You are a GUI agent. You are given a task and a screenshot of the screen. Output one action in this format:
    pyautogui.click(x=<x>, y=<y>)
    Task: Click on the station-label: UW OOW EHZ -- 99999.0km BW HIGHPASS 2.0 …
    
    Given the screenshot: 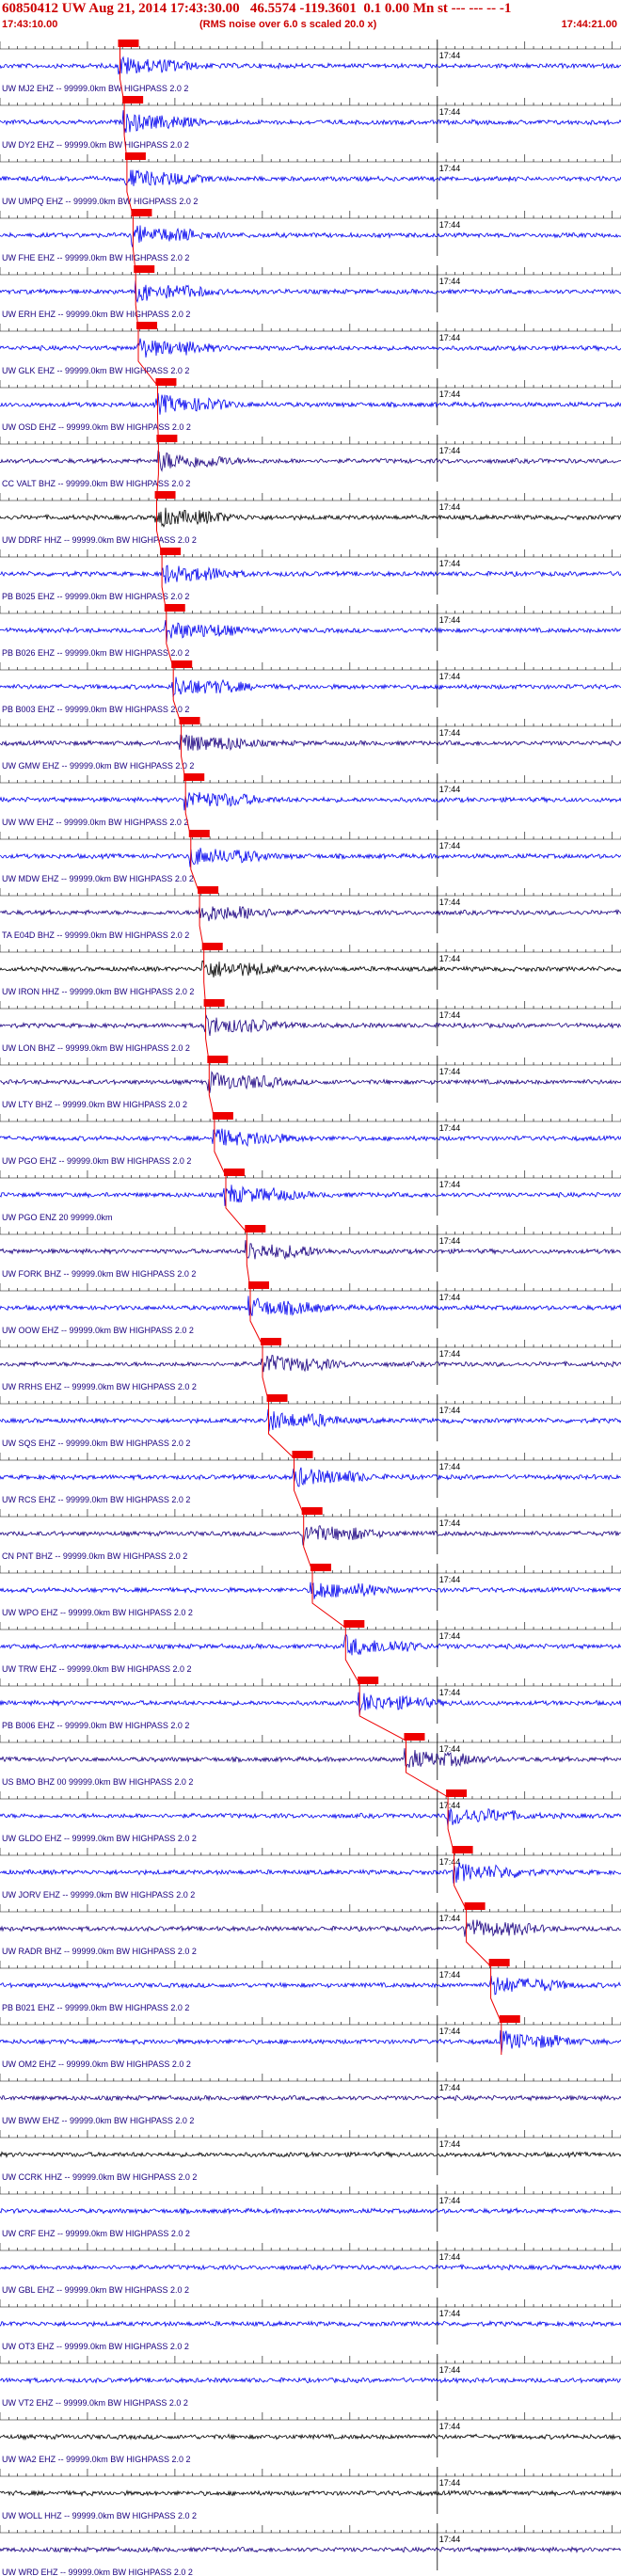 What is the action you would take?
    pyautogui.click(x=98, y=1330)
    